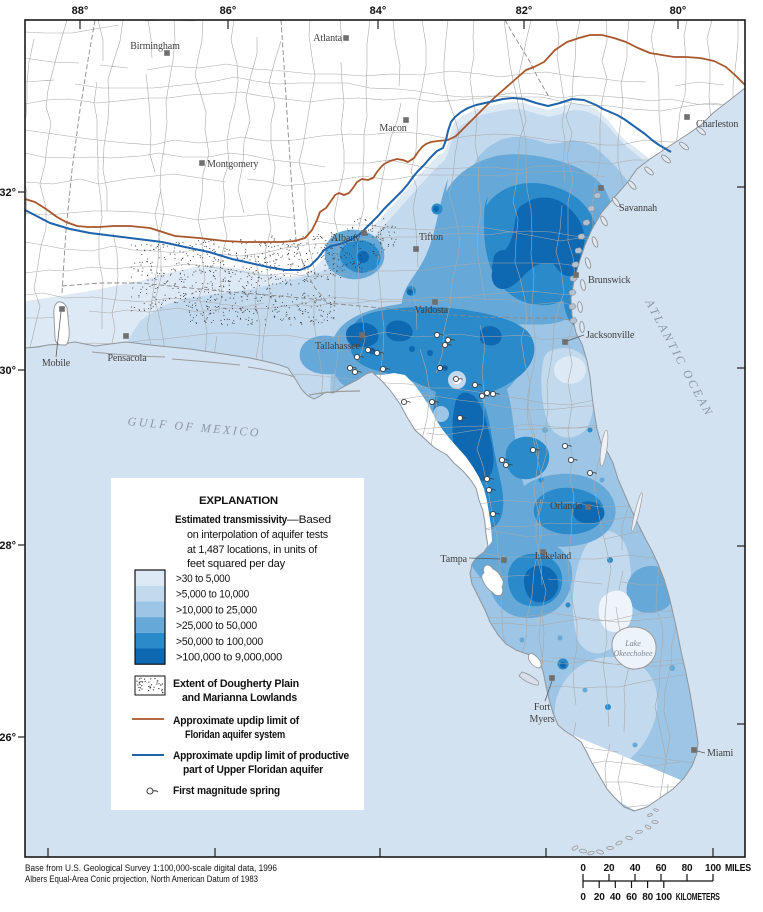 This screenshot has height=912, width=763. What do you see at coordinates (553, 556) in the screenshot?
I see `svg-text: Lakeland` at bounding box center [553, 556].